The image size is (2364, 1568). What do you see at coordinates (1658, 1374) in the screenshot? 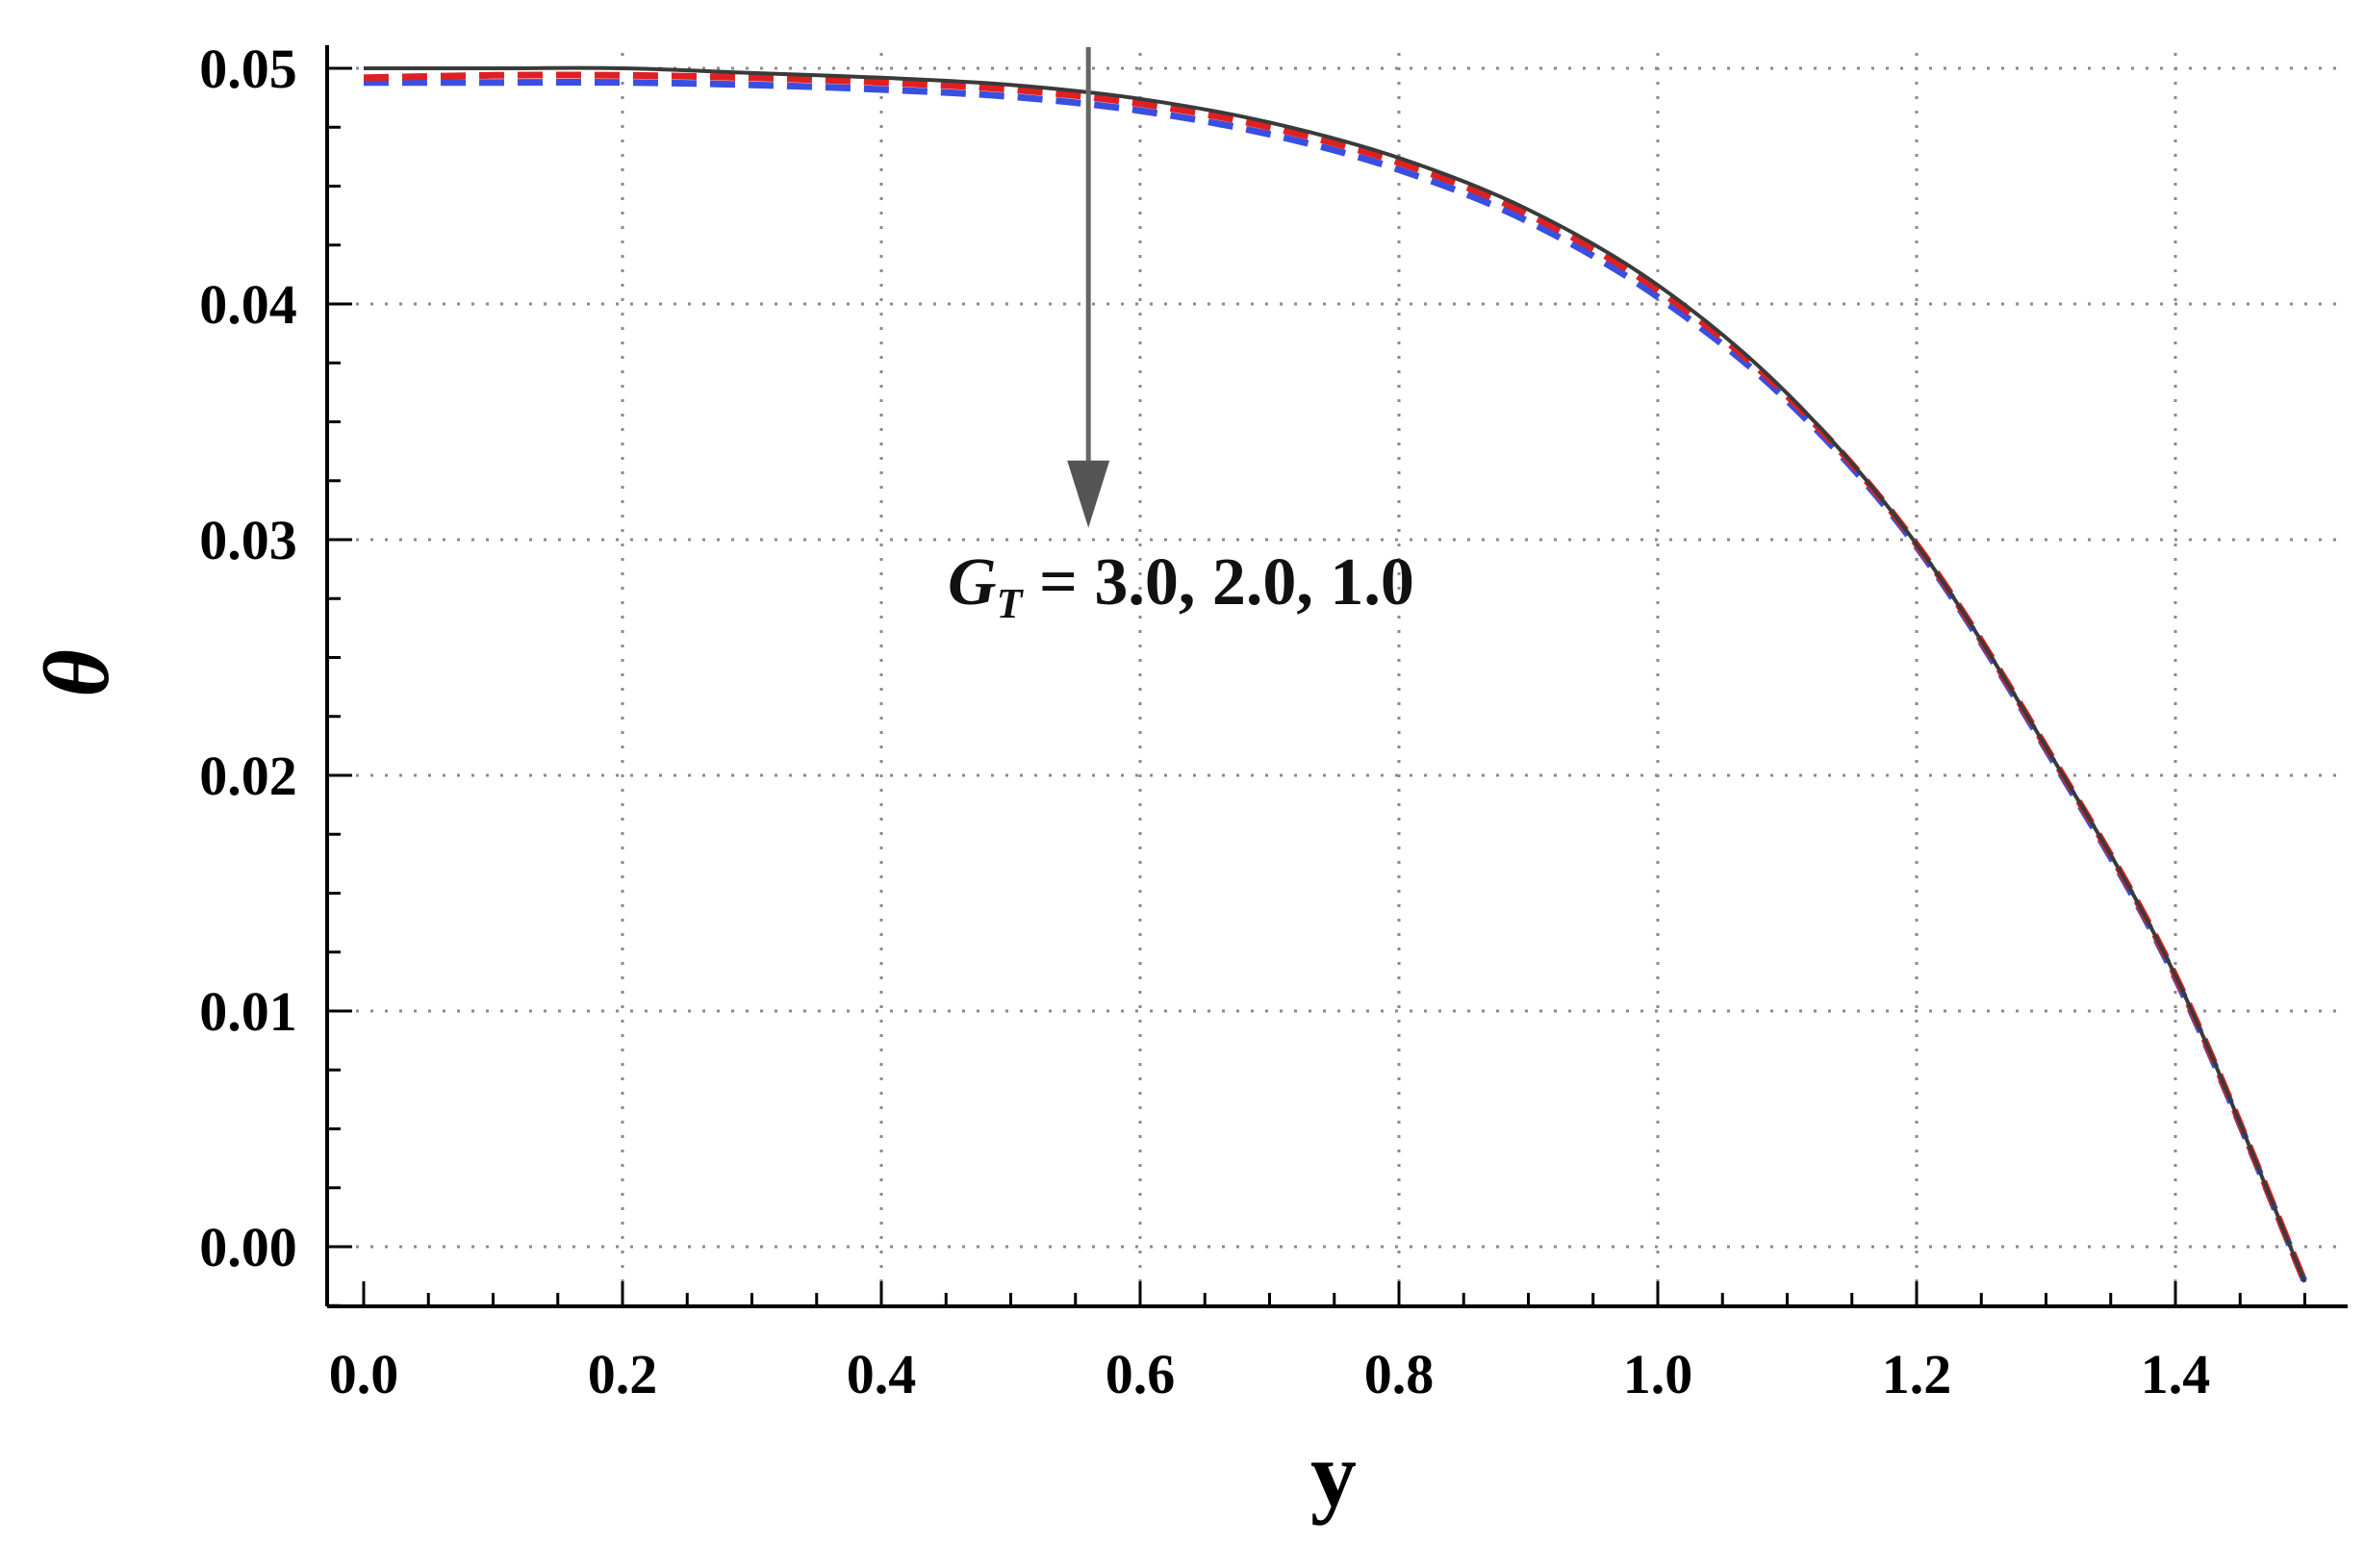
I see `x-tick-label: 1.0` at bounding box center [1658, 1374].